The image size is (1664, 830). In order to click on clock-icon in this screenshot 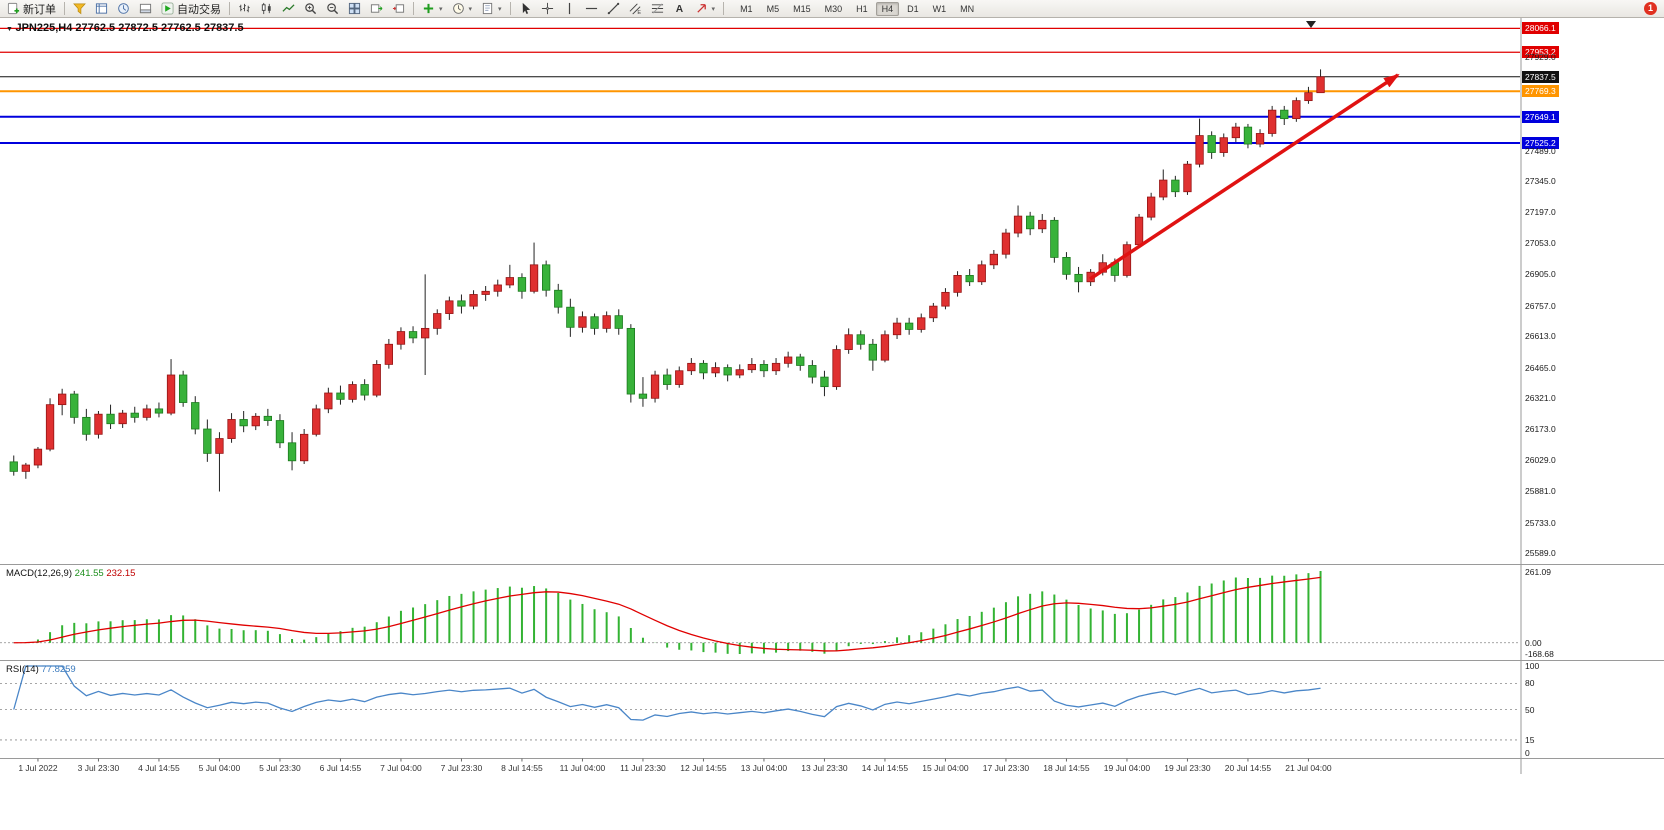, I will do `click(458, 8)`.